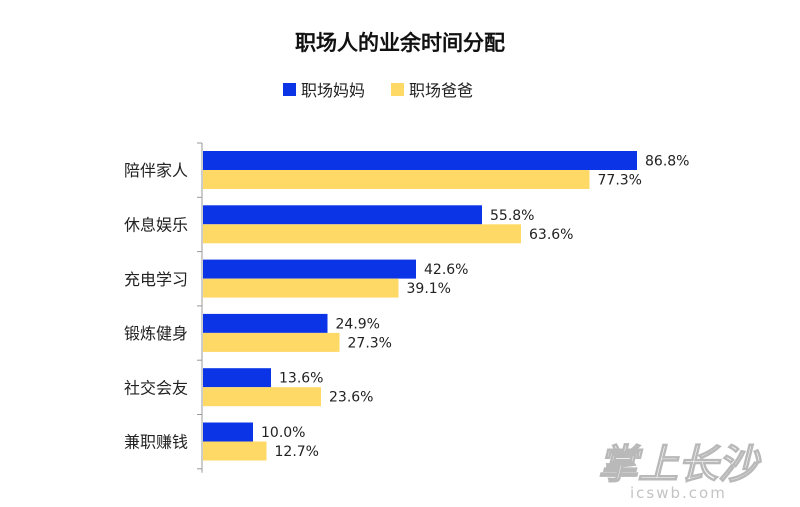  Describe the element at coordinates (156, 442) in the screenshot. I see `category-label: 兼职赚钱` at that location.